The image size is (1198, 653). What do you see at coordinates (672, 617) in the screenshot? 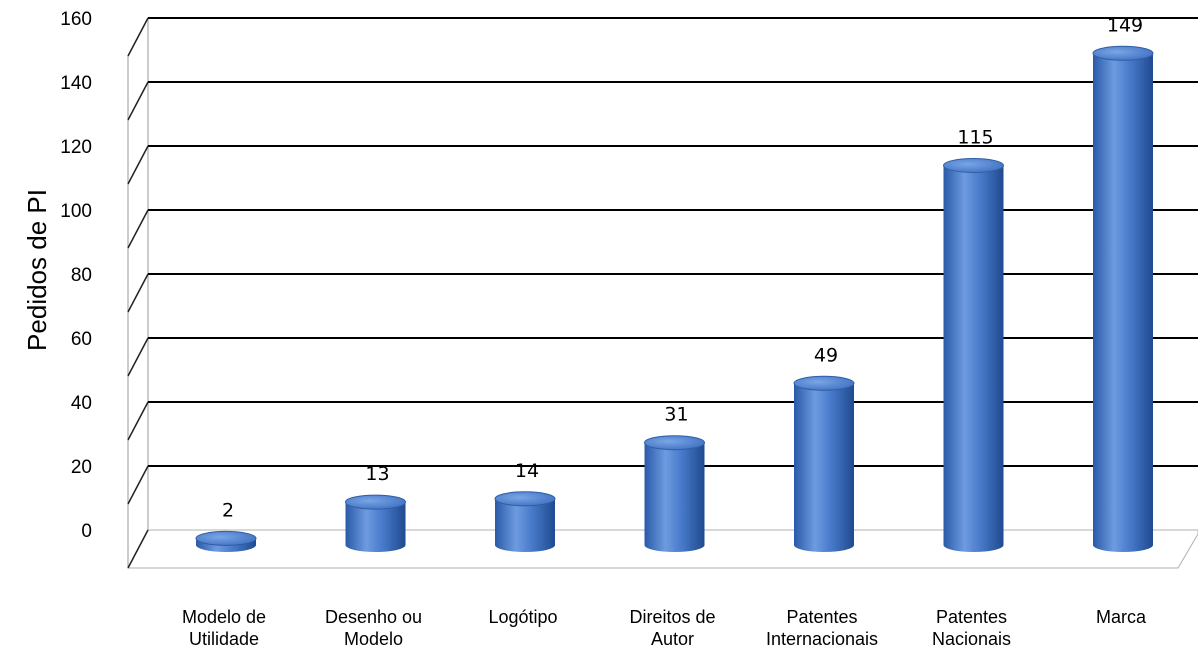
I see `category-label-line: Direitos de` at bounding box center [672, 617].